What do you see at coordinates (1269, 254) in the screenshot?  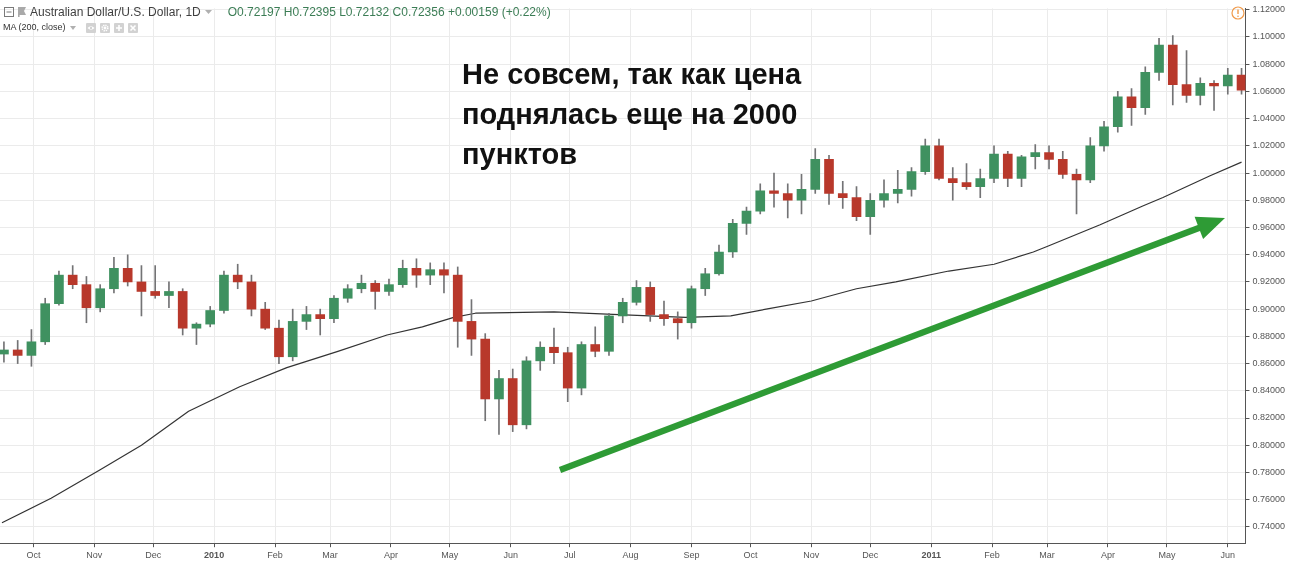 I see `y-tick-label: 0.94000` at bounding box center [1269, 254].